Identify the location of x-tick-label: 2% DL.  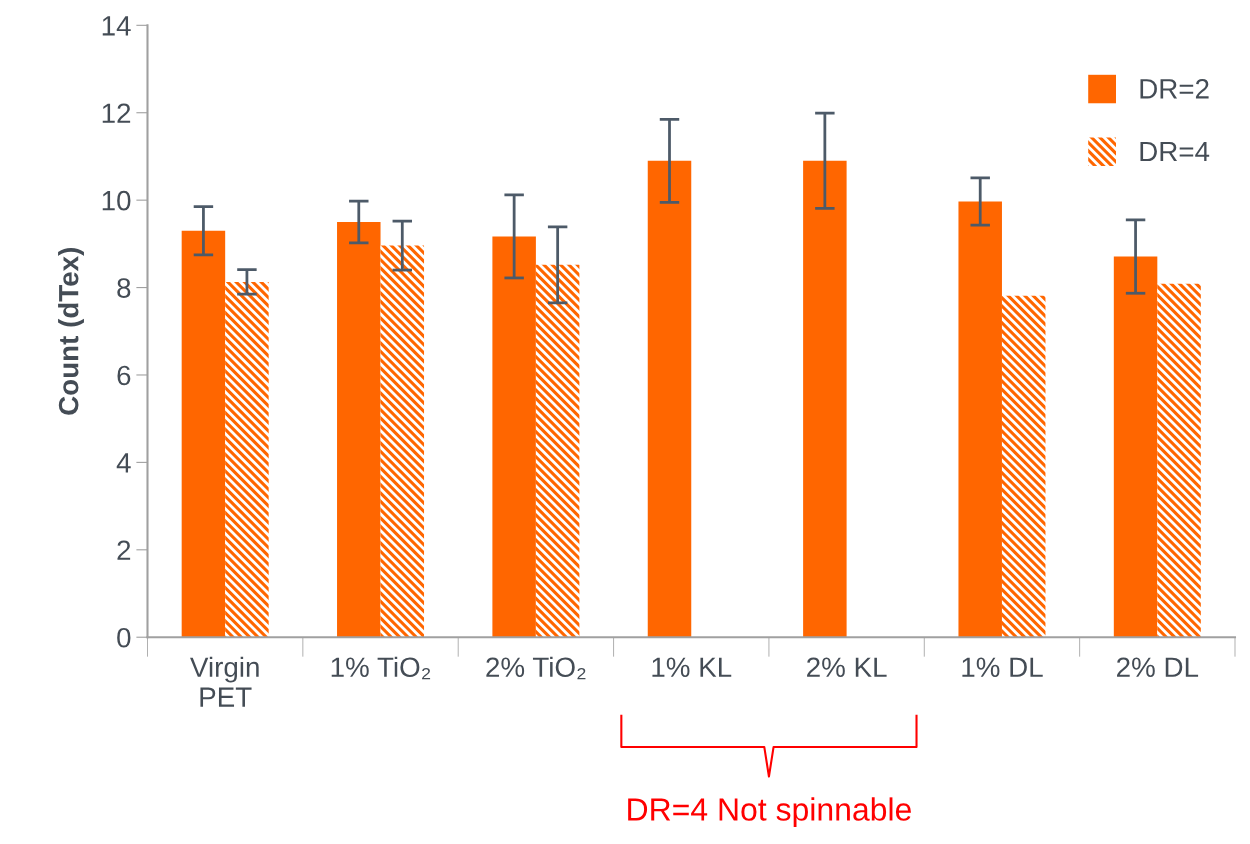
(1158, 667).